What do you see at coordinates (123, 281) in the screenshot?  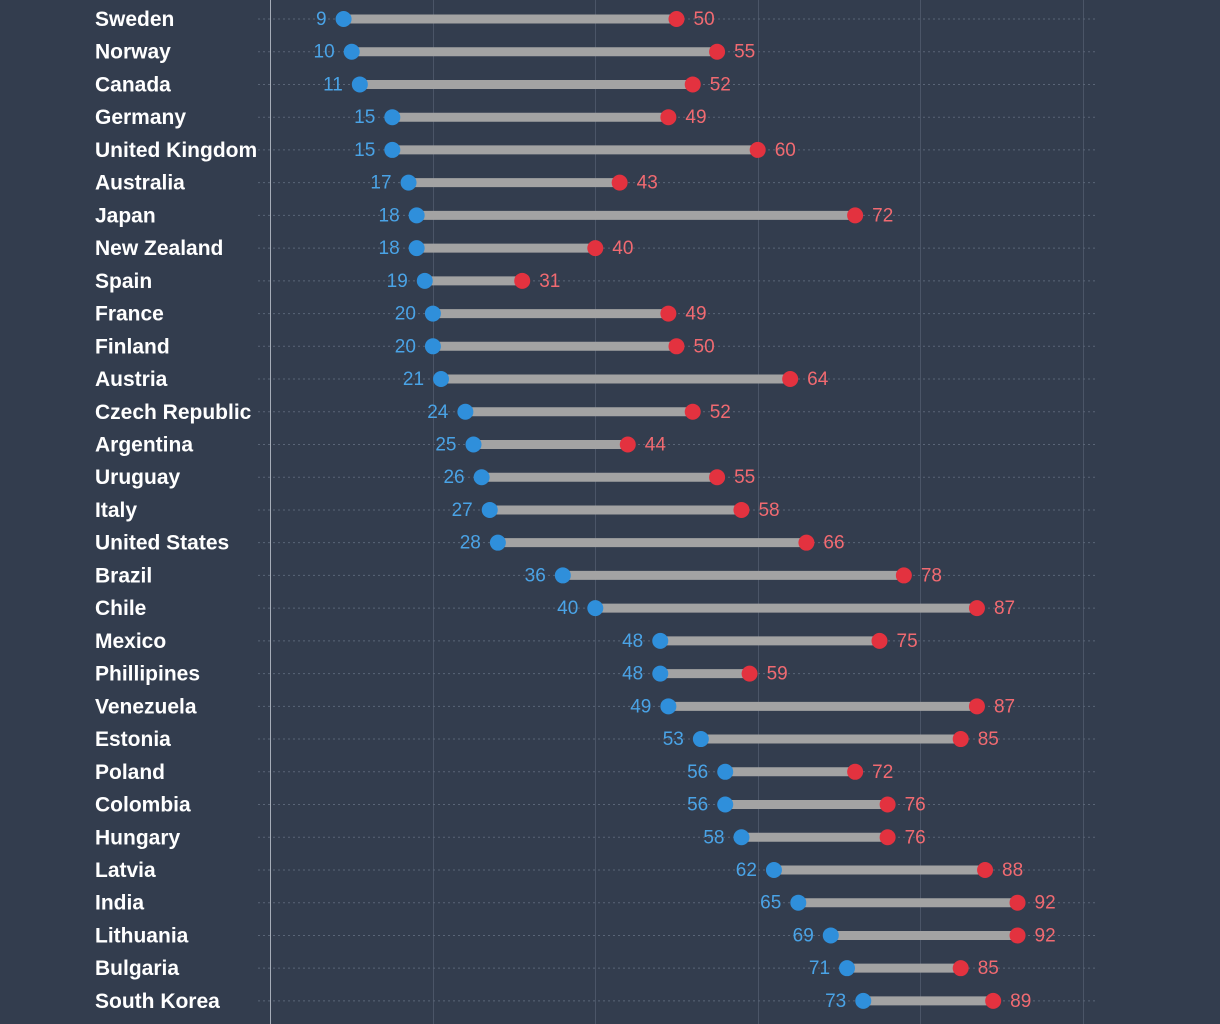 I see `country-label: Spain` at bounding box center [123, 281].